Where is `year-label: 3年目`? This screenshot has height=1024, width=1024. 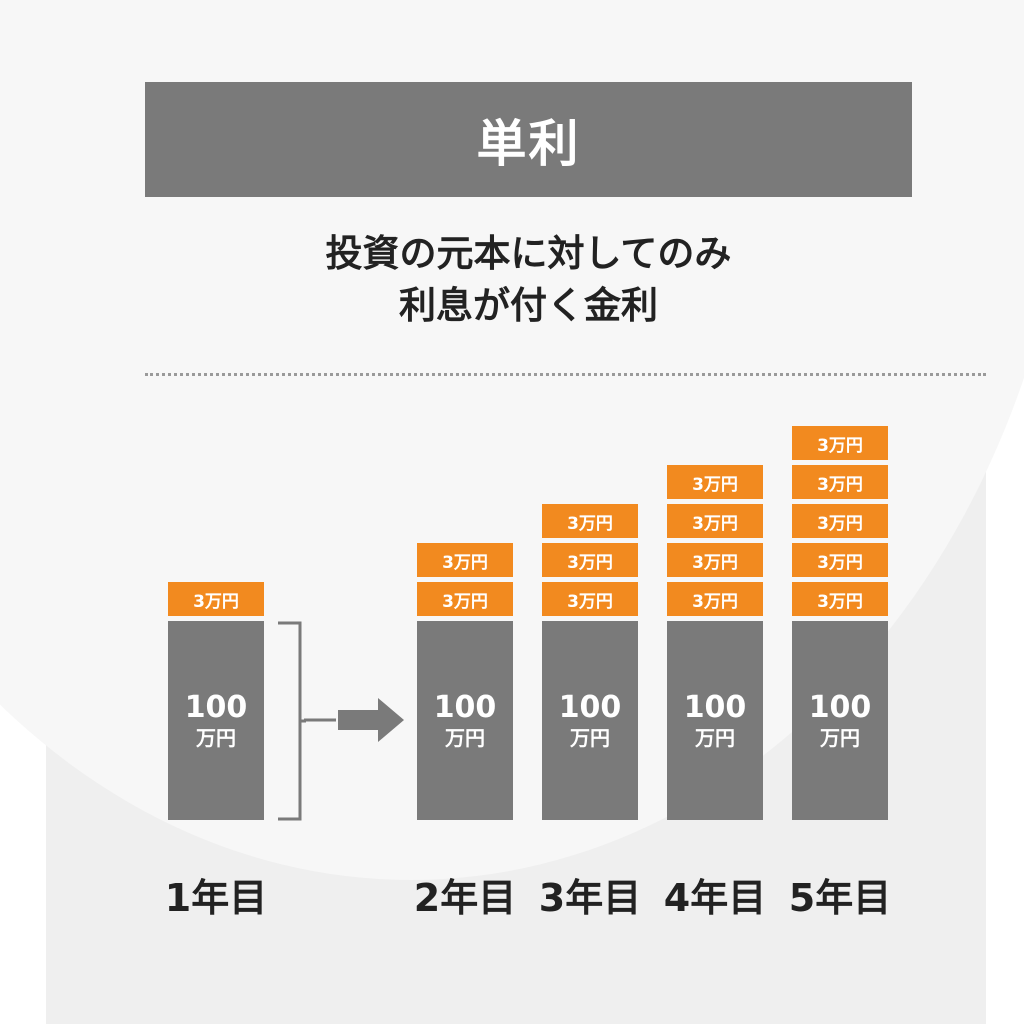 year-label: 3年目 is located at coordinates (590, 898).